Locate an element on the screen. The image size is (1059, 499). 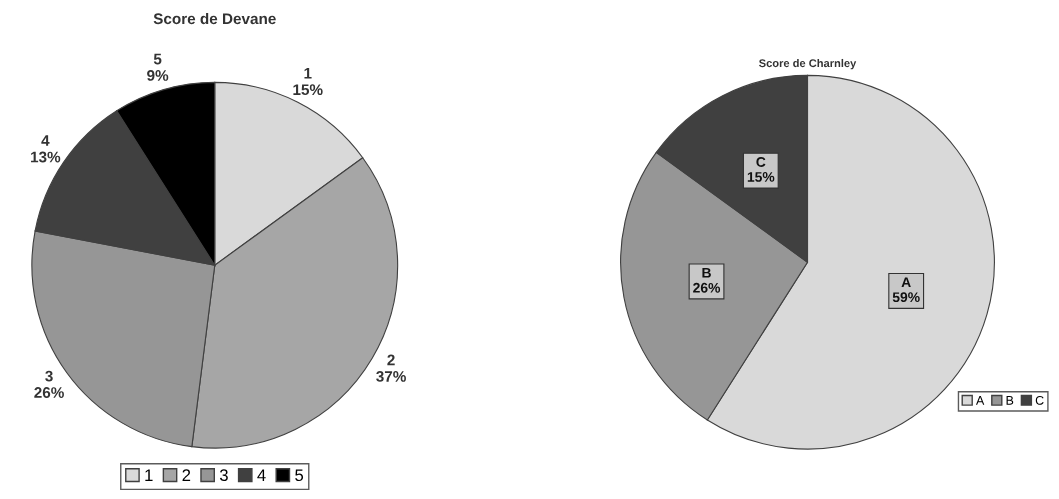
slice-label: A is located at coordinates (906, 282).